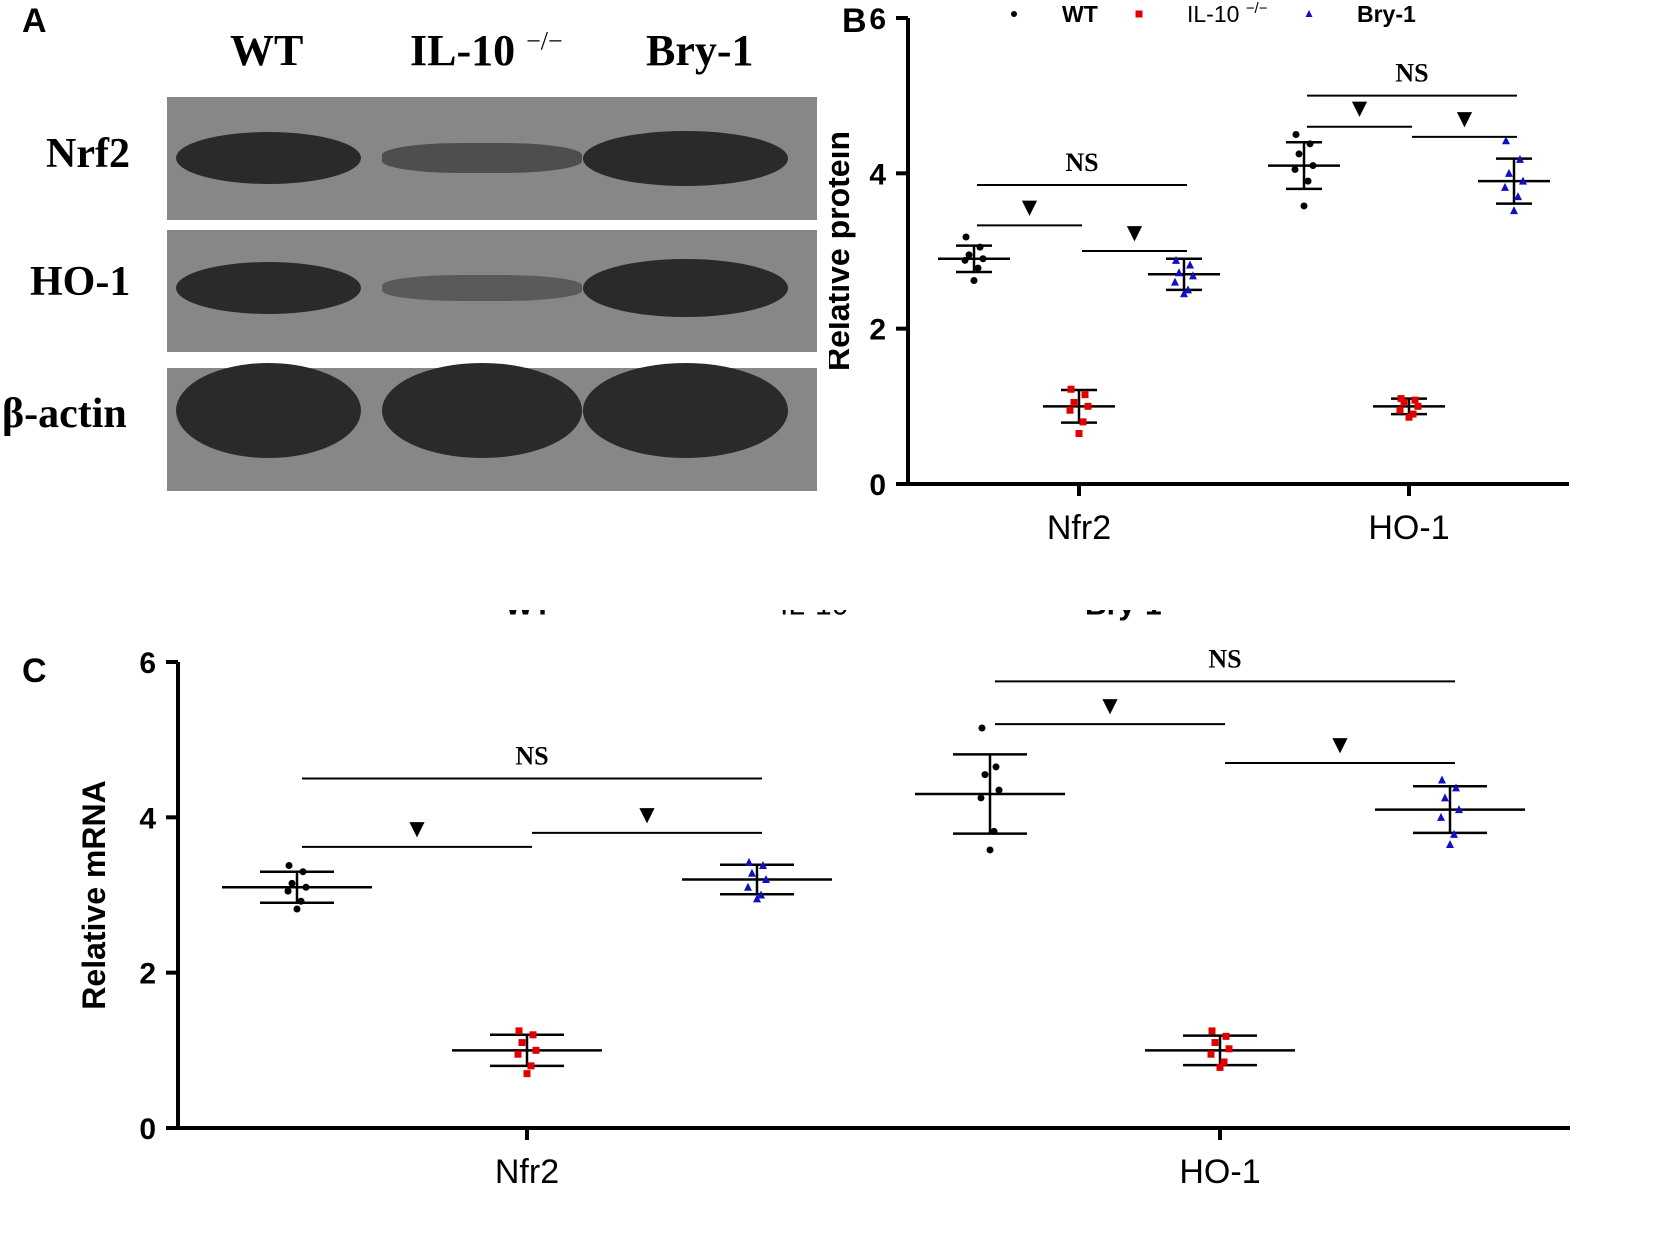 Image resolution: width=1659 pixels, height=1255 pixels. I want to click on lane-label-wt: WT, so click(267, 50).